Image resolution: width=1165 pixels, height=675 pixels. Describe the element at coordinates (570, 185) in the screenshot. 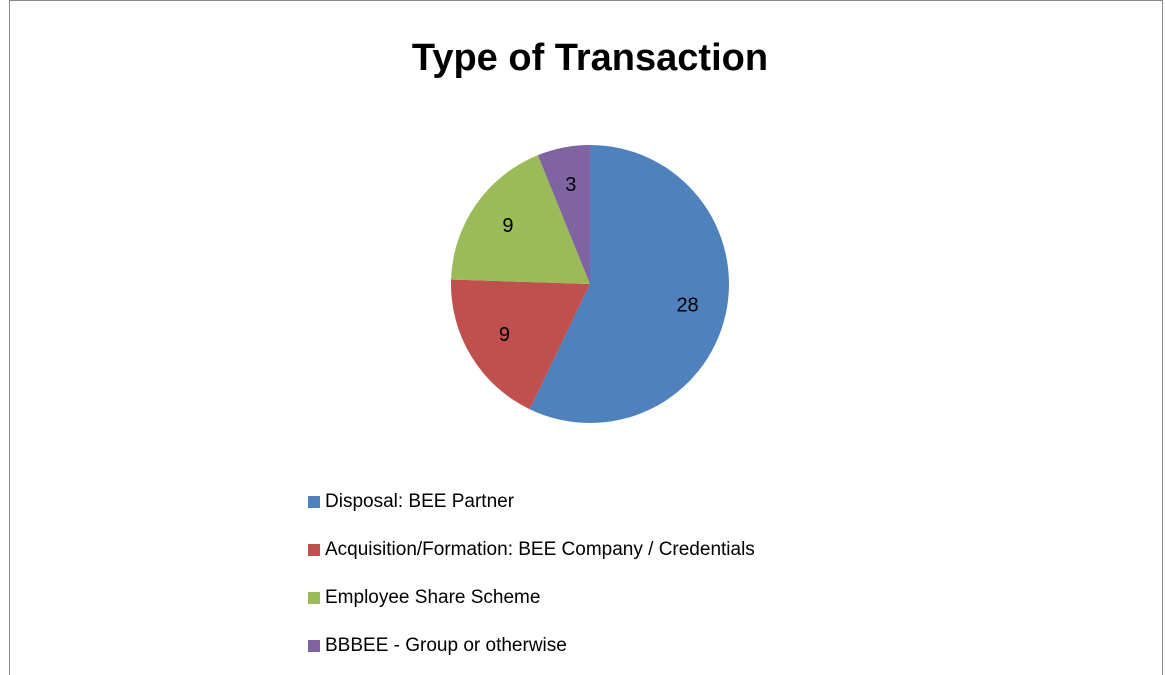

I see `data-label: 3` at that location.